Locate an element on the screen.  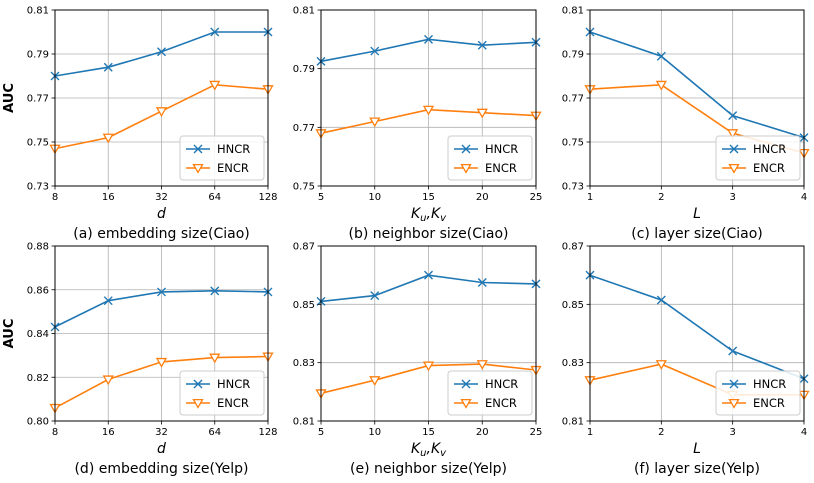
y-tick-label: 0.75 is located at coordinates (304, 187).